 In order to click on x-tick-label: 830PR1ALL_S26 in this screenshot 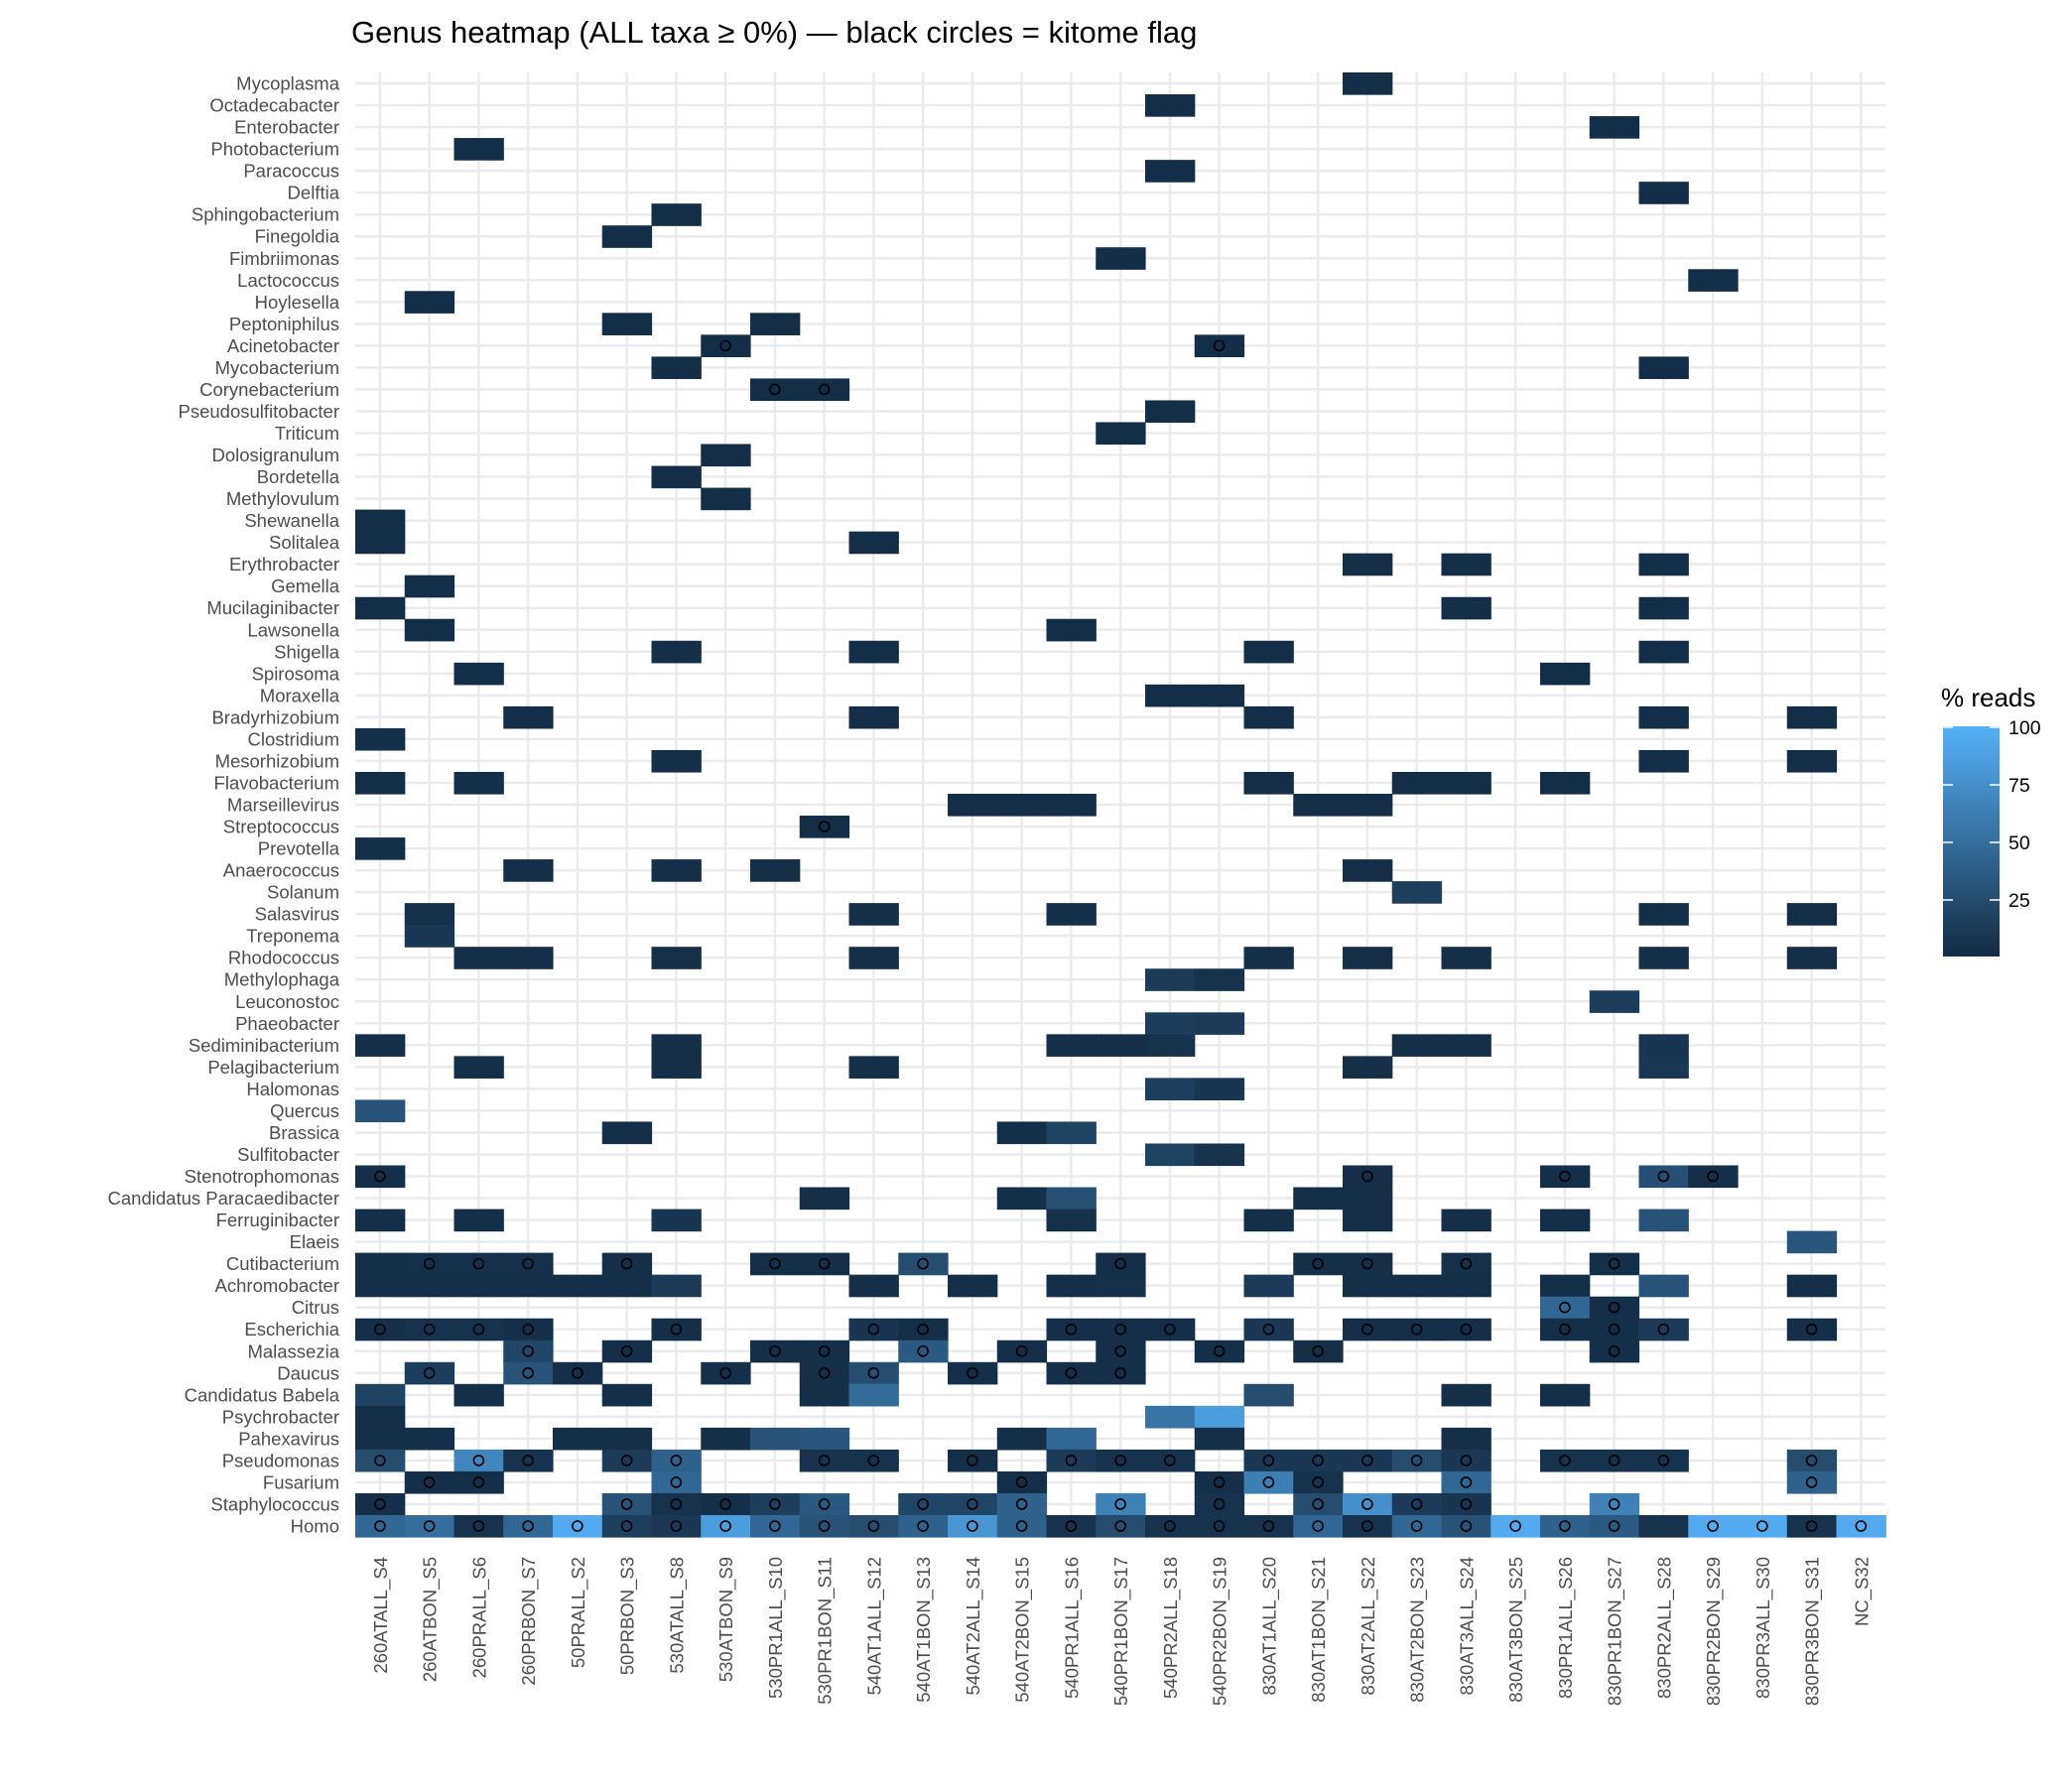, I will do `click(1566, 1628)`.